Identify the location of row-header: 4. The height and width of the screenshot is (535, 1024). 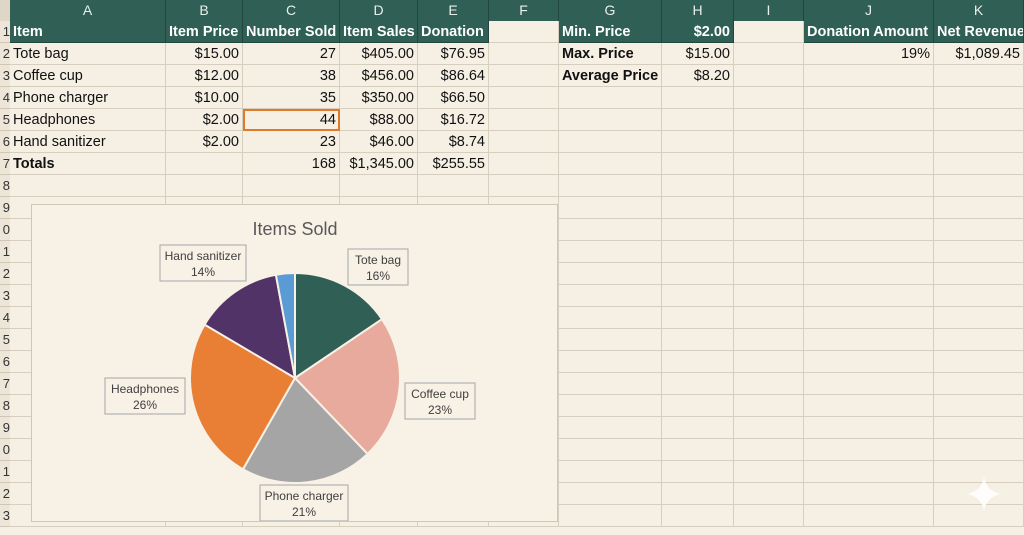
(5, 318).